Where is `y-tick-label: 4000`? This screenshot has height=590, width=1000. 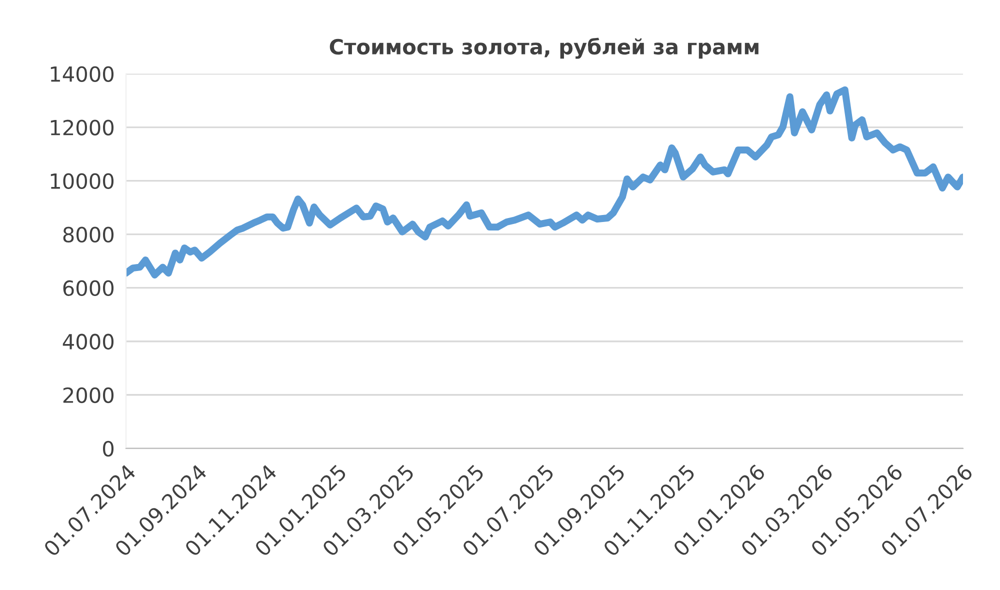
y-tick-label: 4000 is located at coordinates (88, 342).